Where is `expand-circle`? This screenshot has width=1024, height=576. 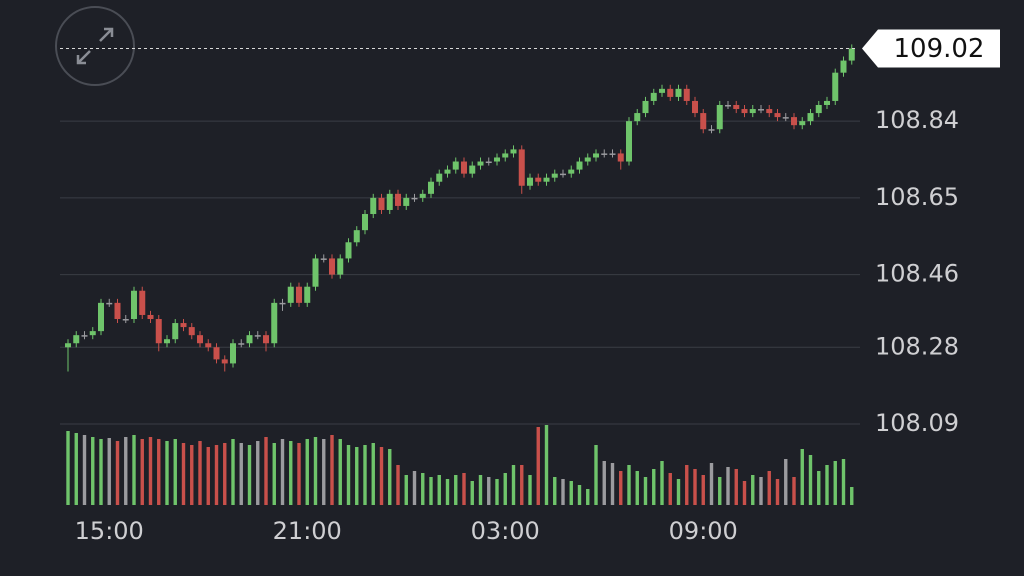 expand-circle is located at coordinates (95, 46).